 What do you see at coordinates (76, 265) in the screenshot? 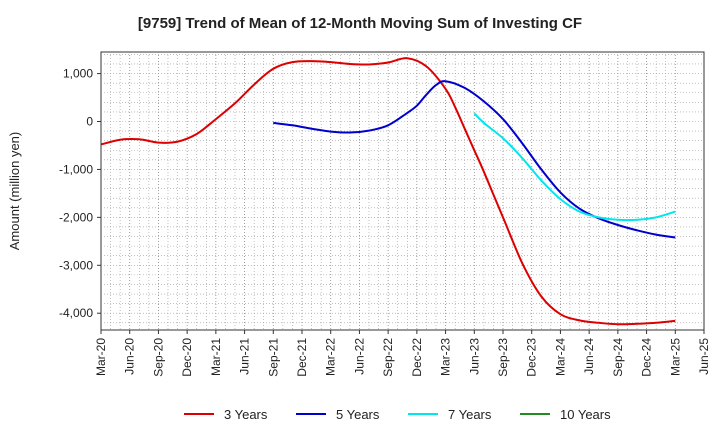
I see `y-tick-label: -3,000` at bounding box center [76, 265].